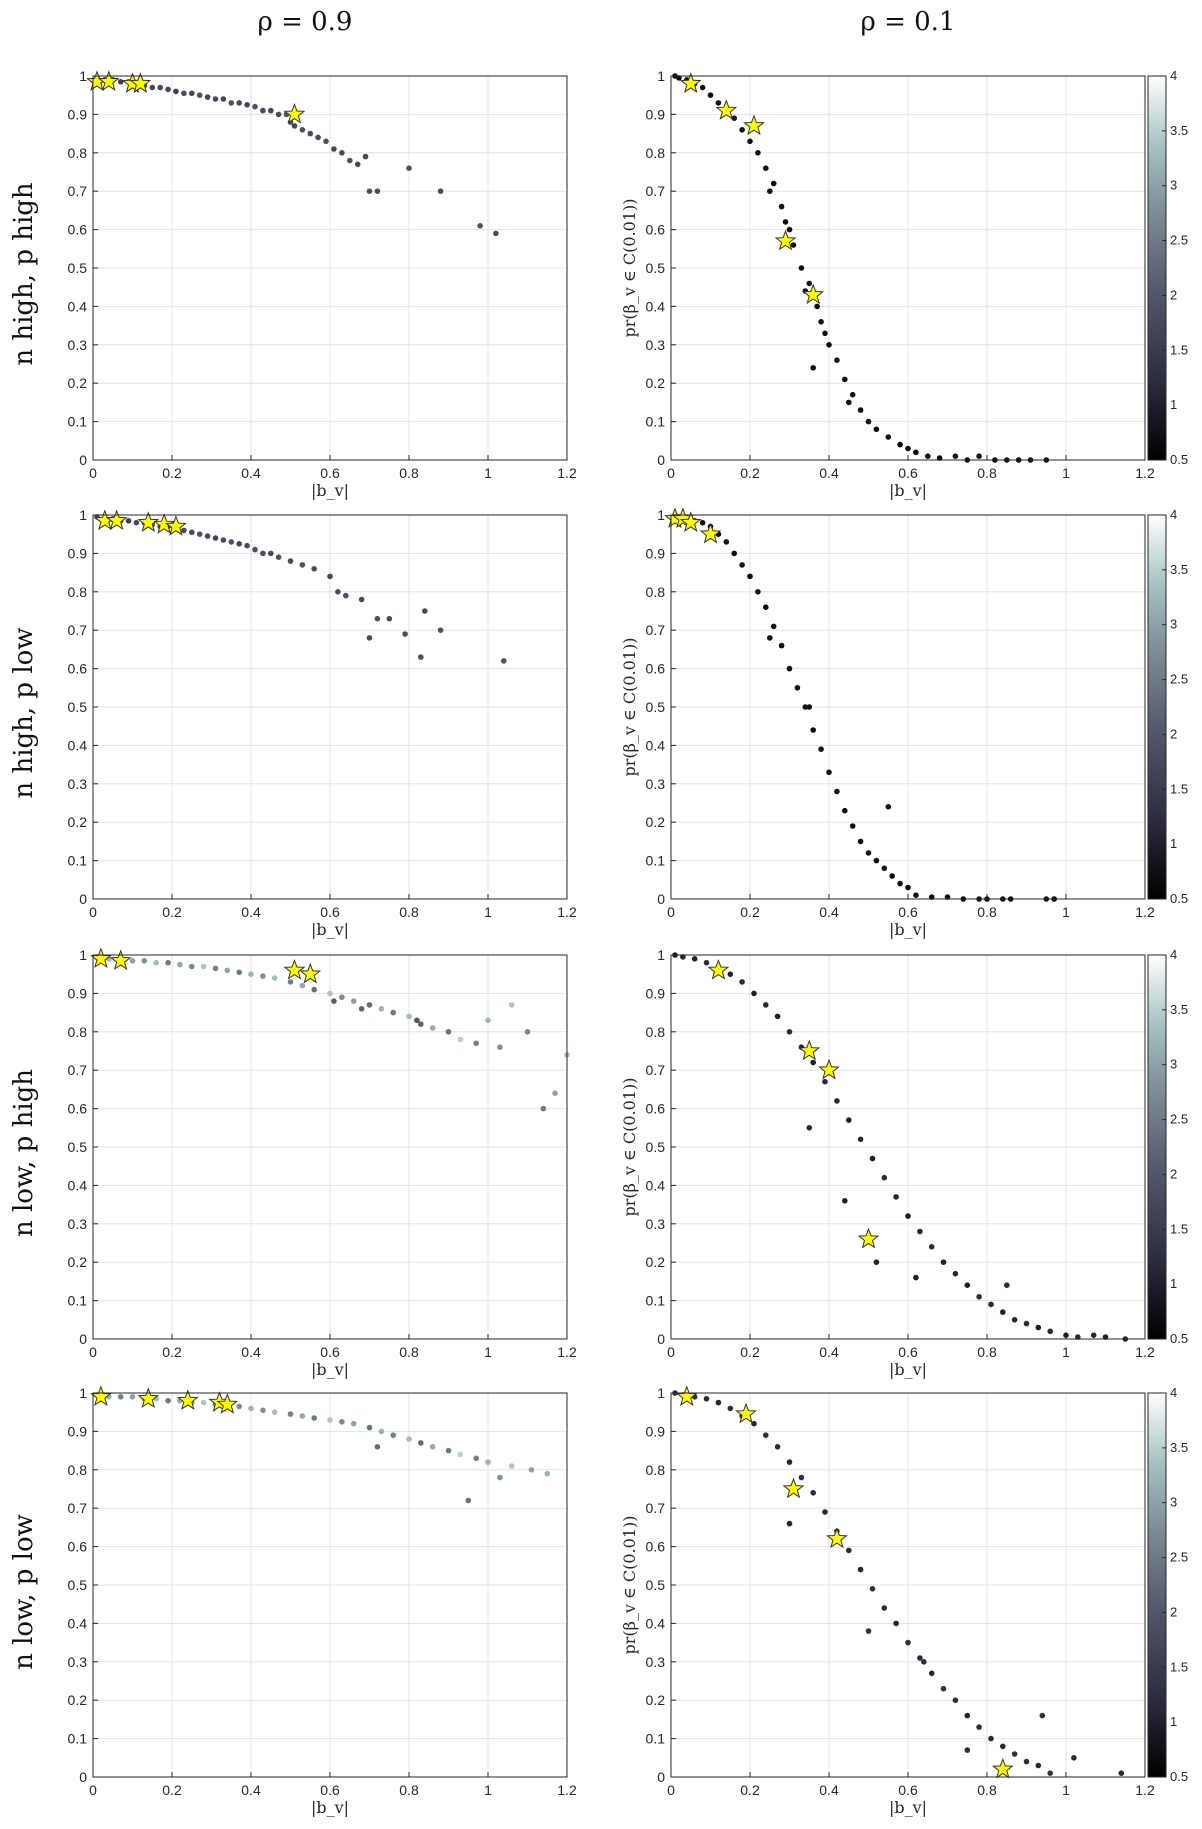 The height and width of the screenshot is (1829, 1202). What do you see at coordinates (1173, 624) in the screenshot?
I see `colorbar-tick-label: 3` at bounding box center [1173, 624].